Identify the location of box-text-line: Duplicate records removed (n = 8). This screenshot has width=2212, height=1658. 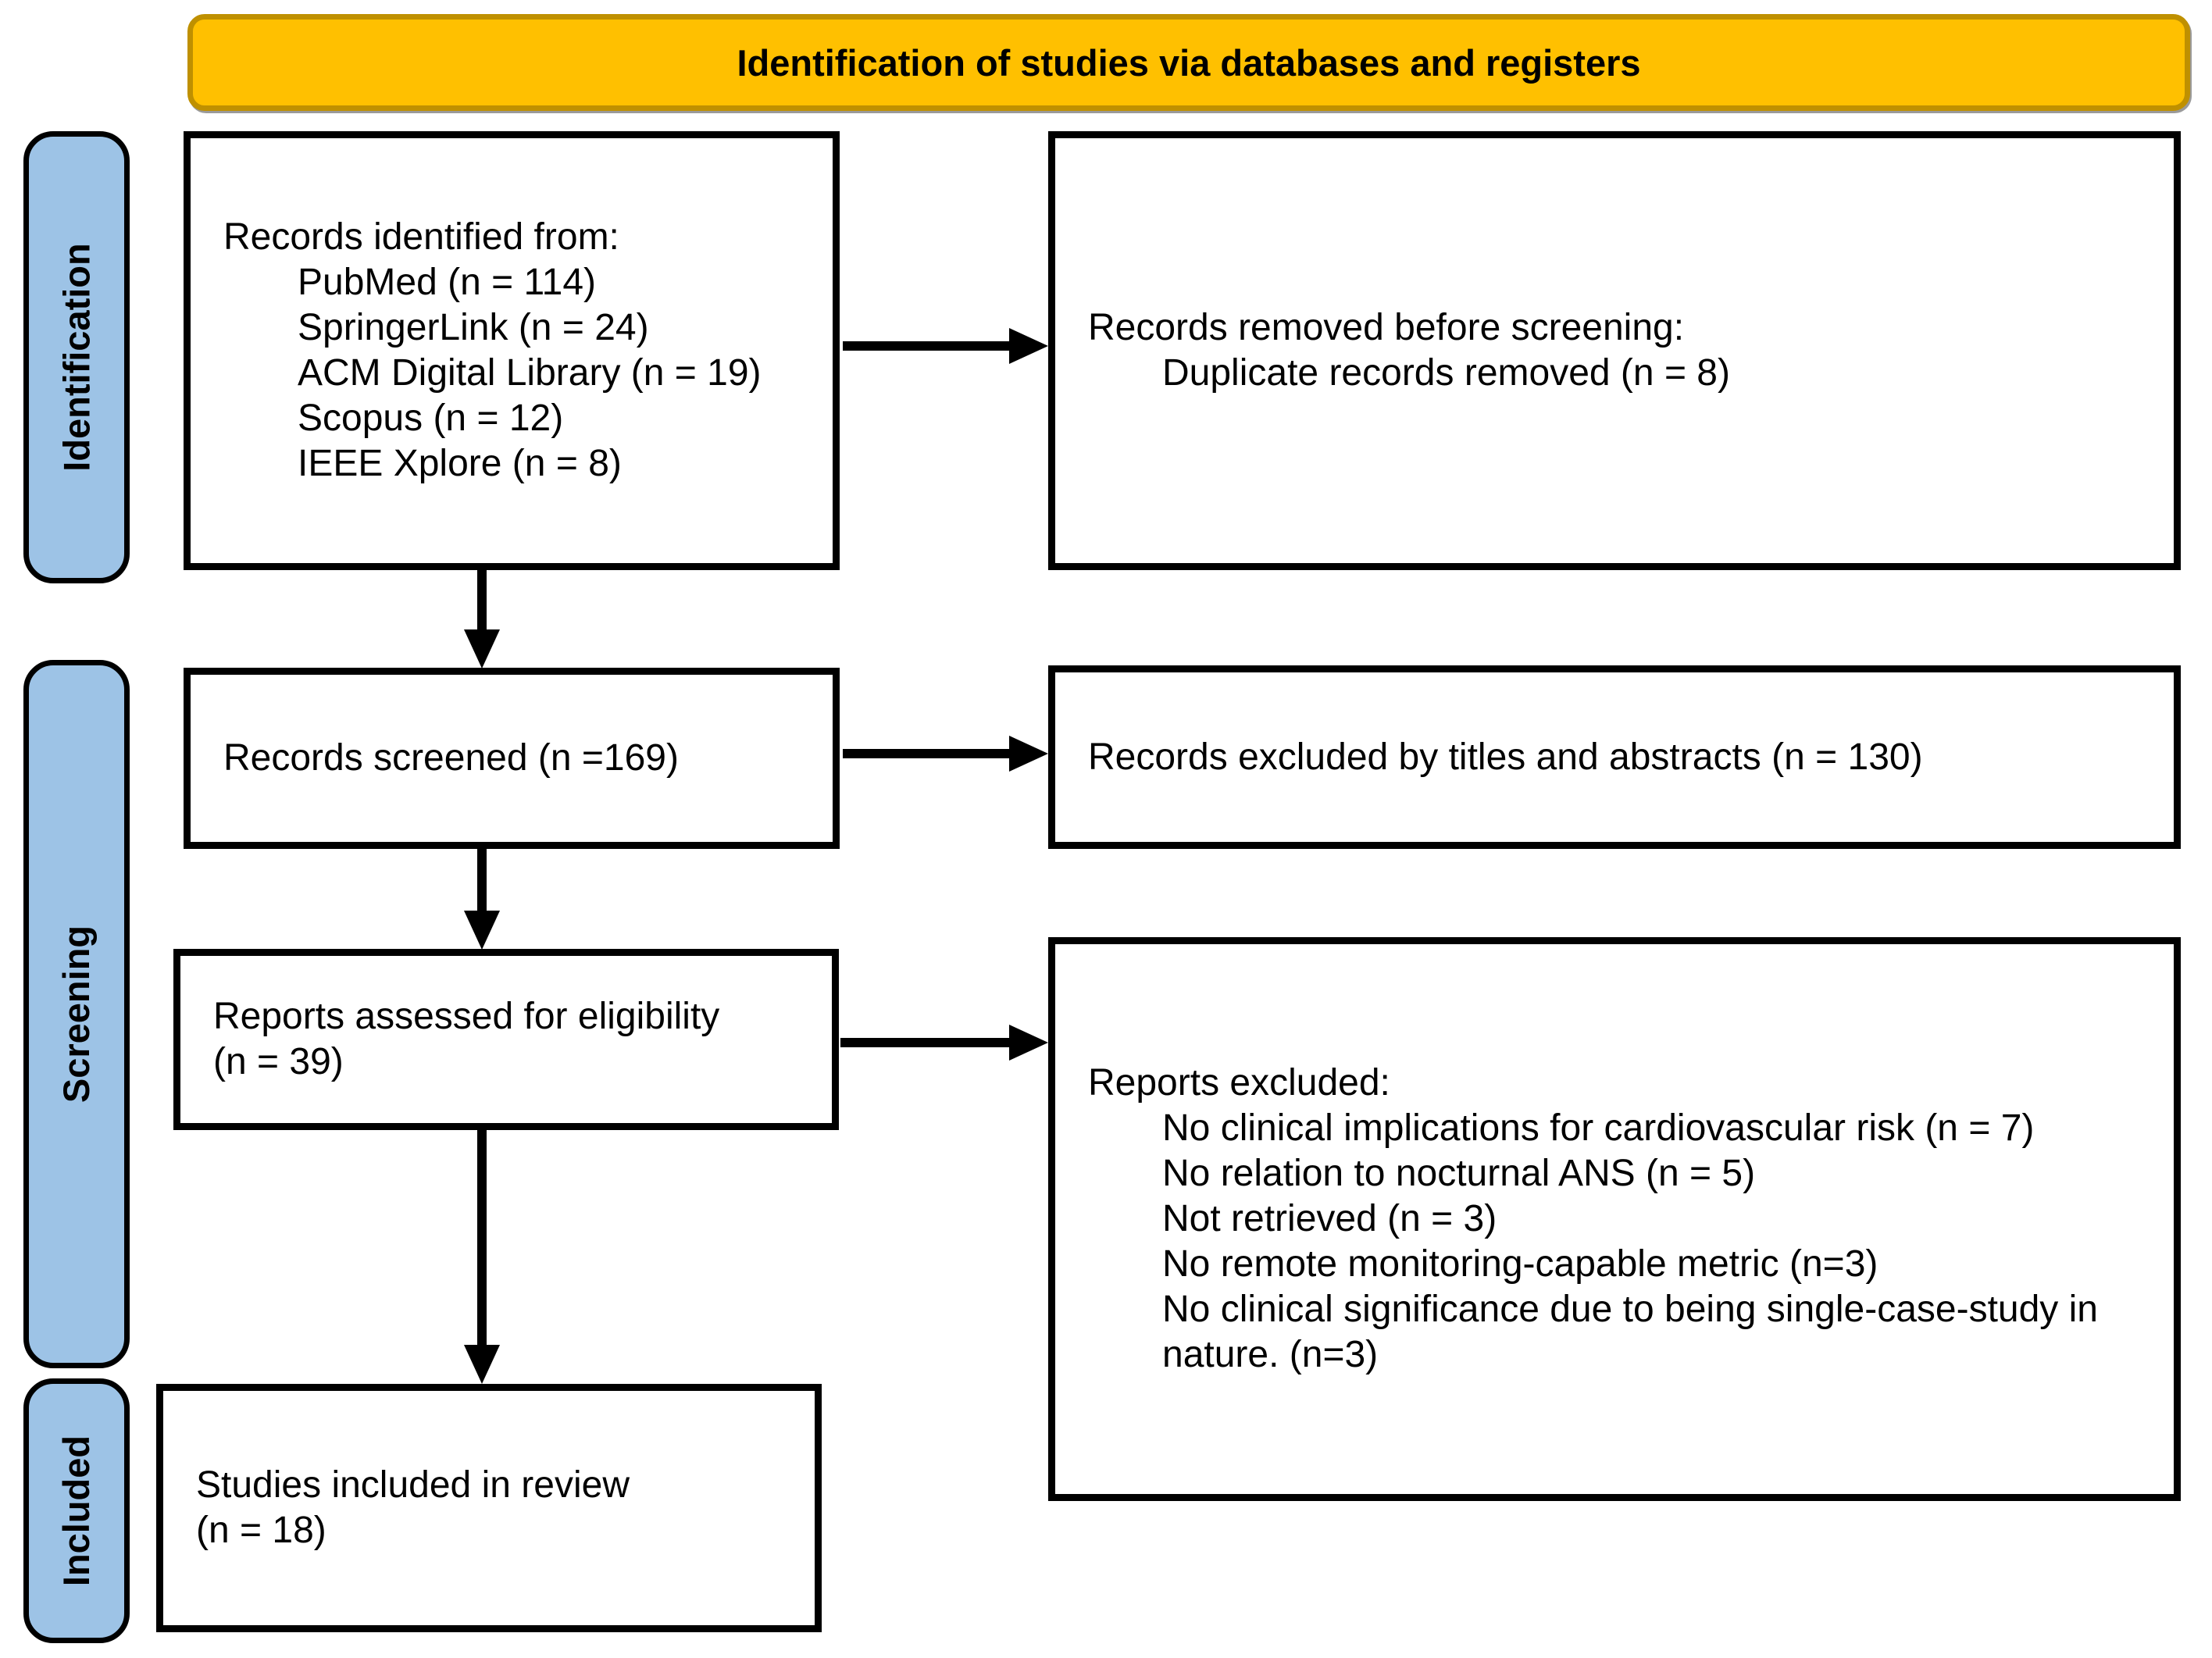
(1446, 373).